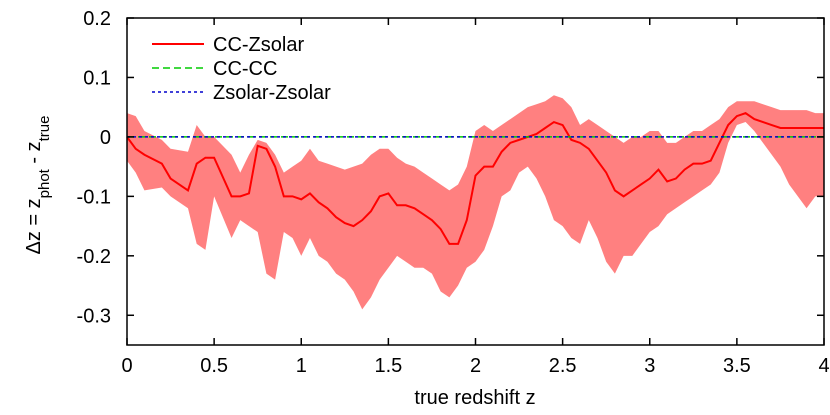 The width and height of the screenshot is (830, 415). Describe the element at coordinates (388, 366) in the screenshot. I see `x-tick-label: 1.5` at that location.